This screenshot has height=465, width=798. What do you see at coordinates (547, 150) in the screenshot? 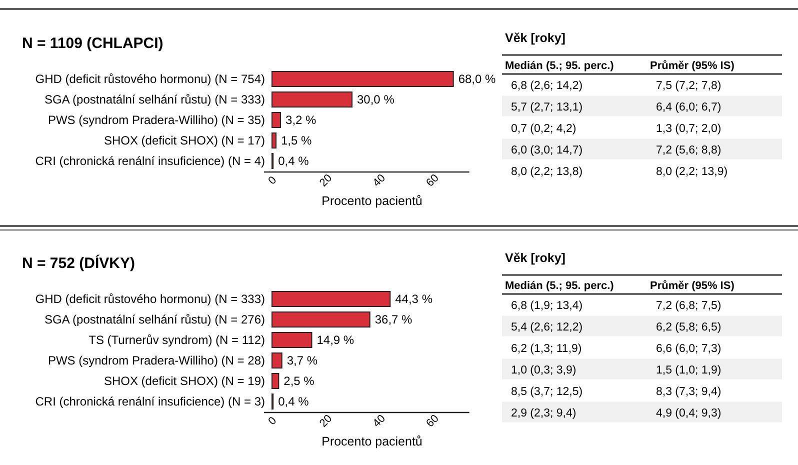
I see `text: 6,0 (3,0; 14,7)` at bounding box center [547, 150].